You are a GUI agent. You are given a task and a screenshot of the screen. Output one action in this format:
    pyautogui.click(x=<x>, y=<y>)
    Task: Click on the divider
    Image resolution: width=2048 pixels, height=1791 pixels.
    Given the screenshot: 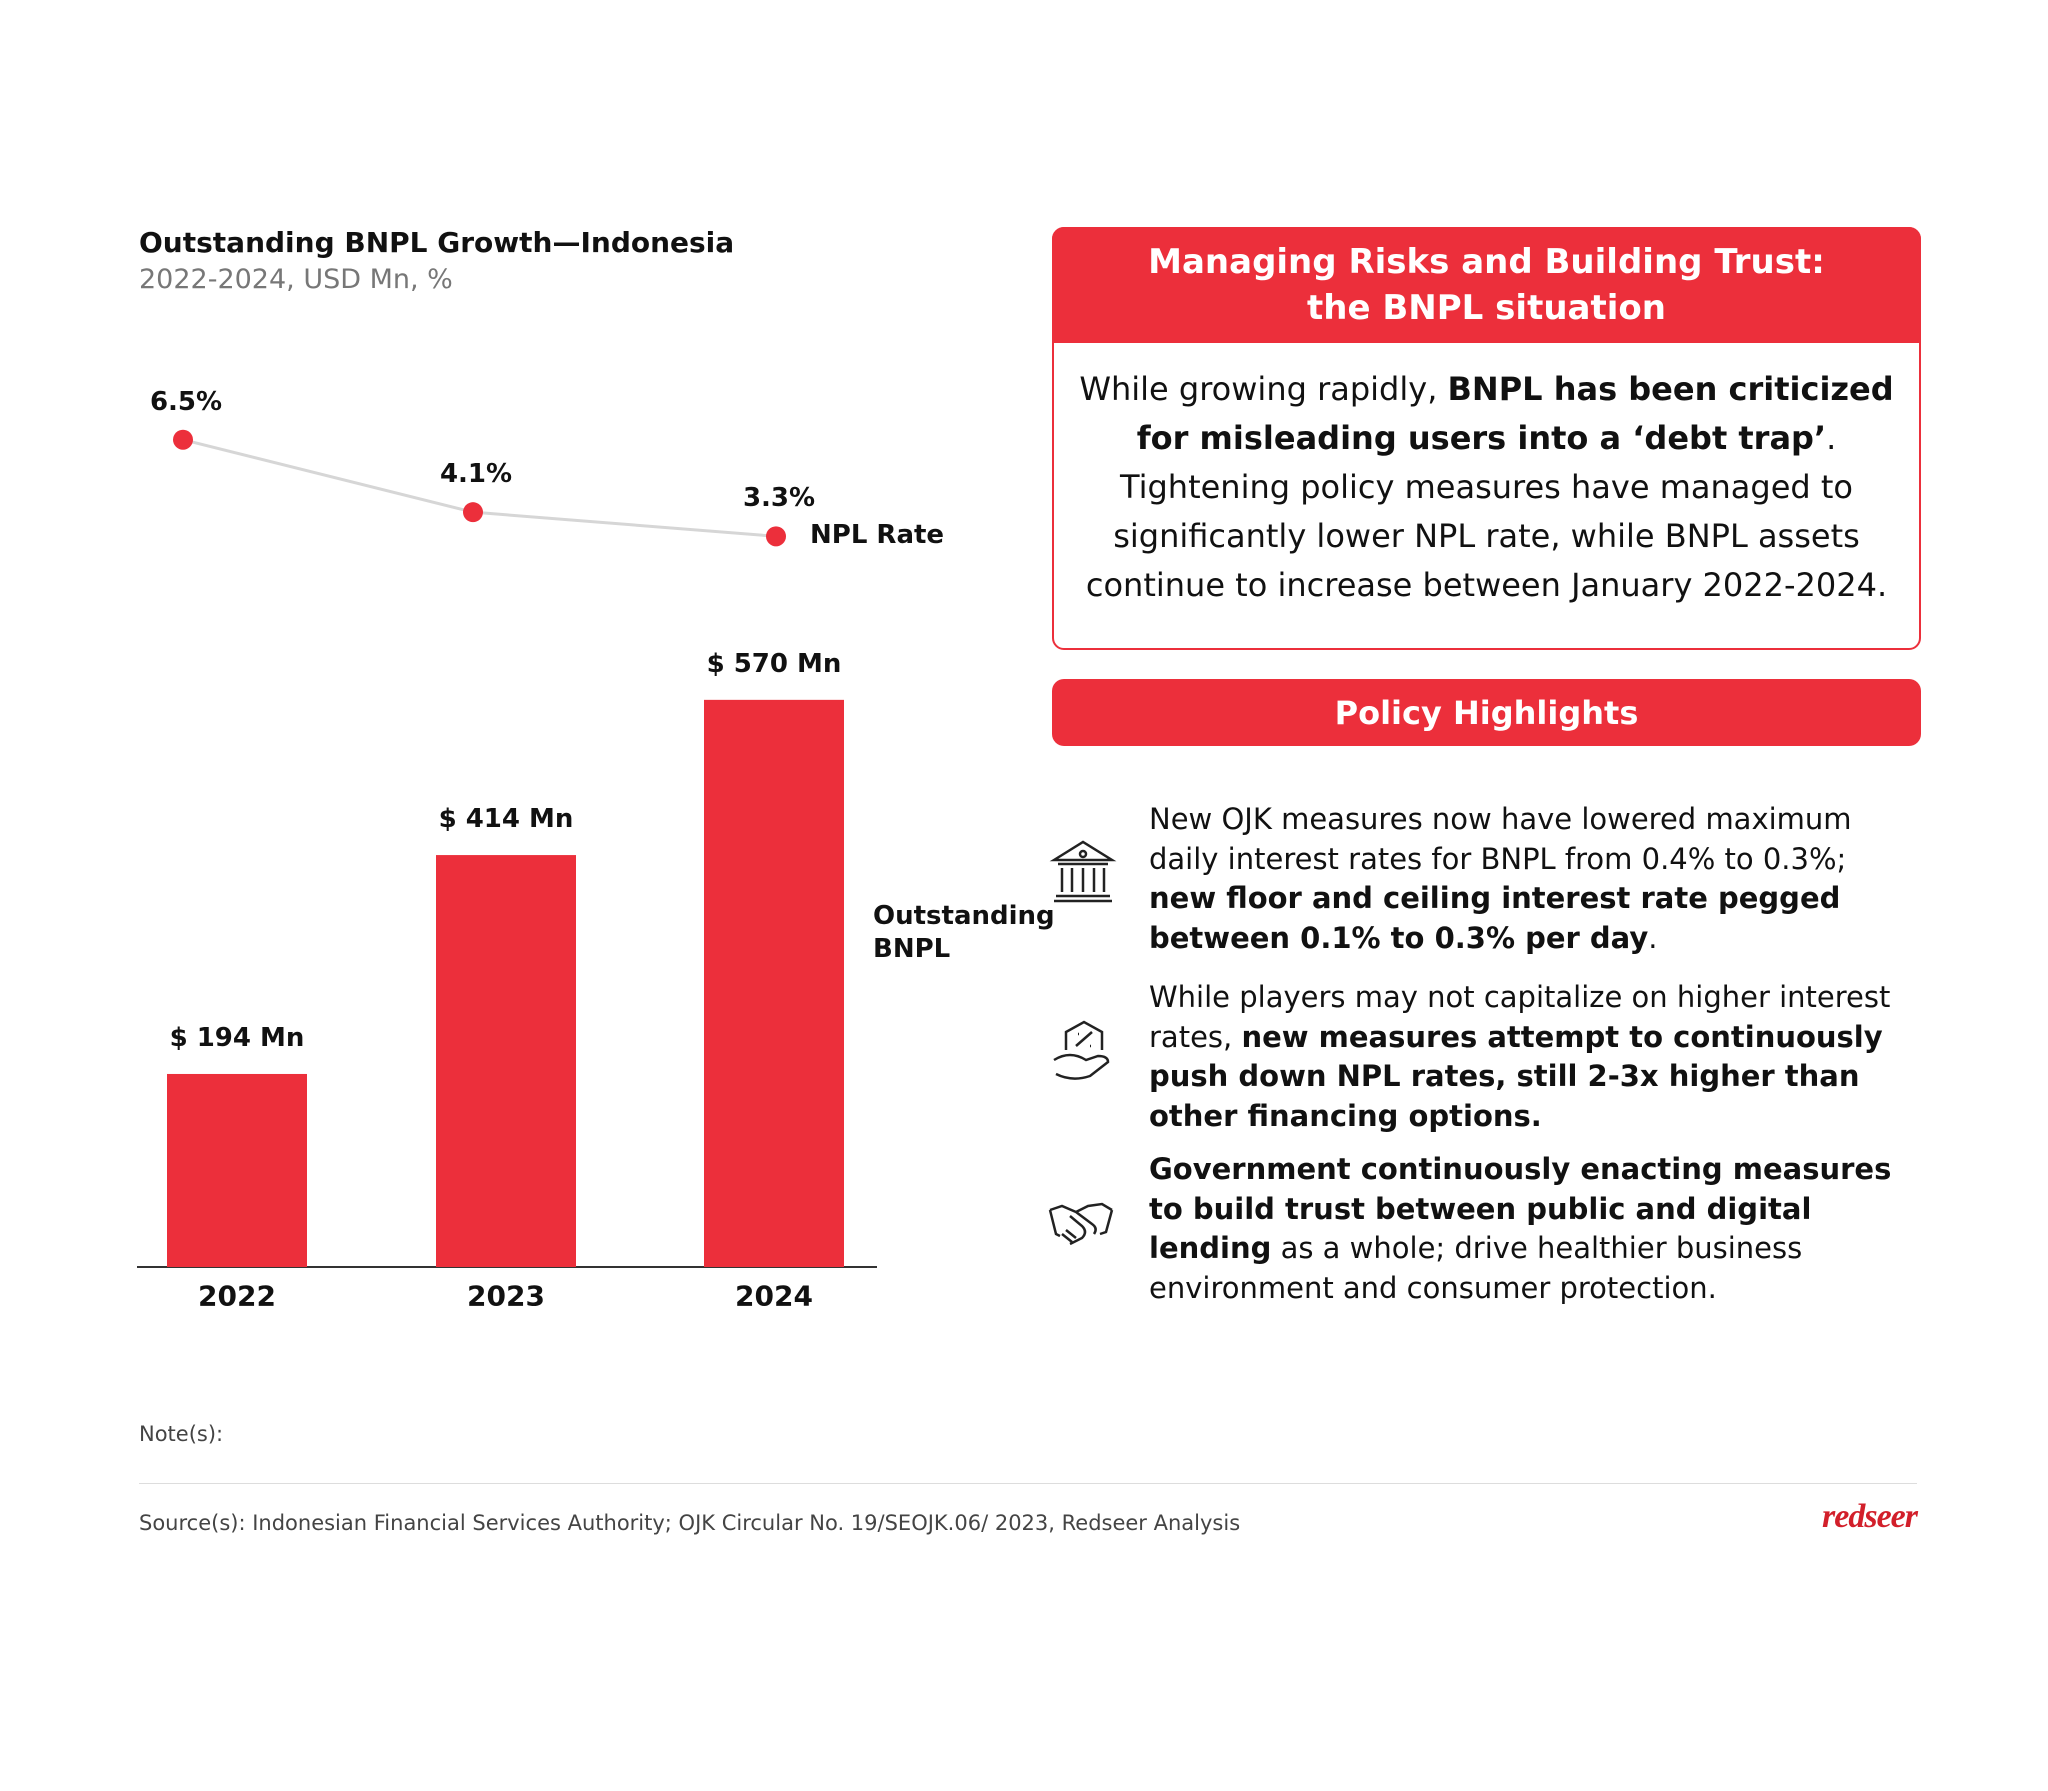 What is the action you would take?
    pyautogui.click(x=1028, y=1483)
    